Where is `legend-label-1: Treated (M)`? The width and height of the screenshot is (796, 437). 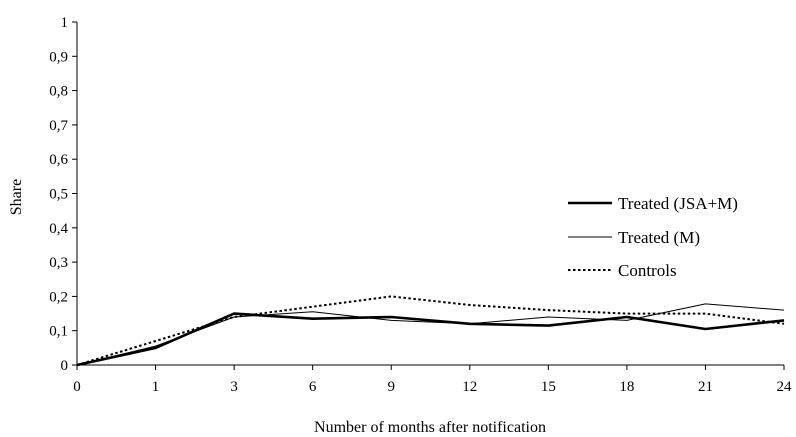
legend-label-1: Treated (M) is located at coordinates (659, 237).